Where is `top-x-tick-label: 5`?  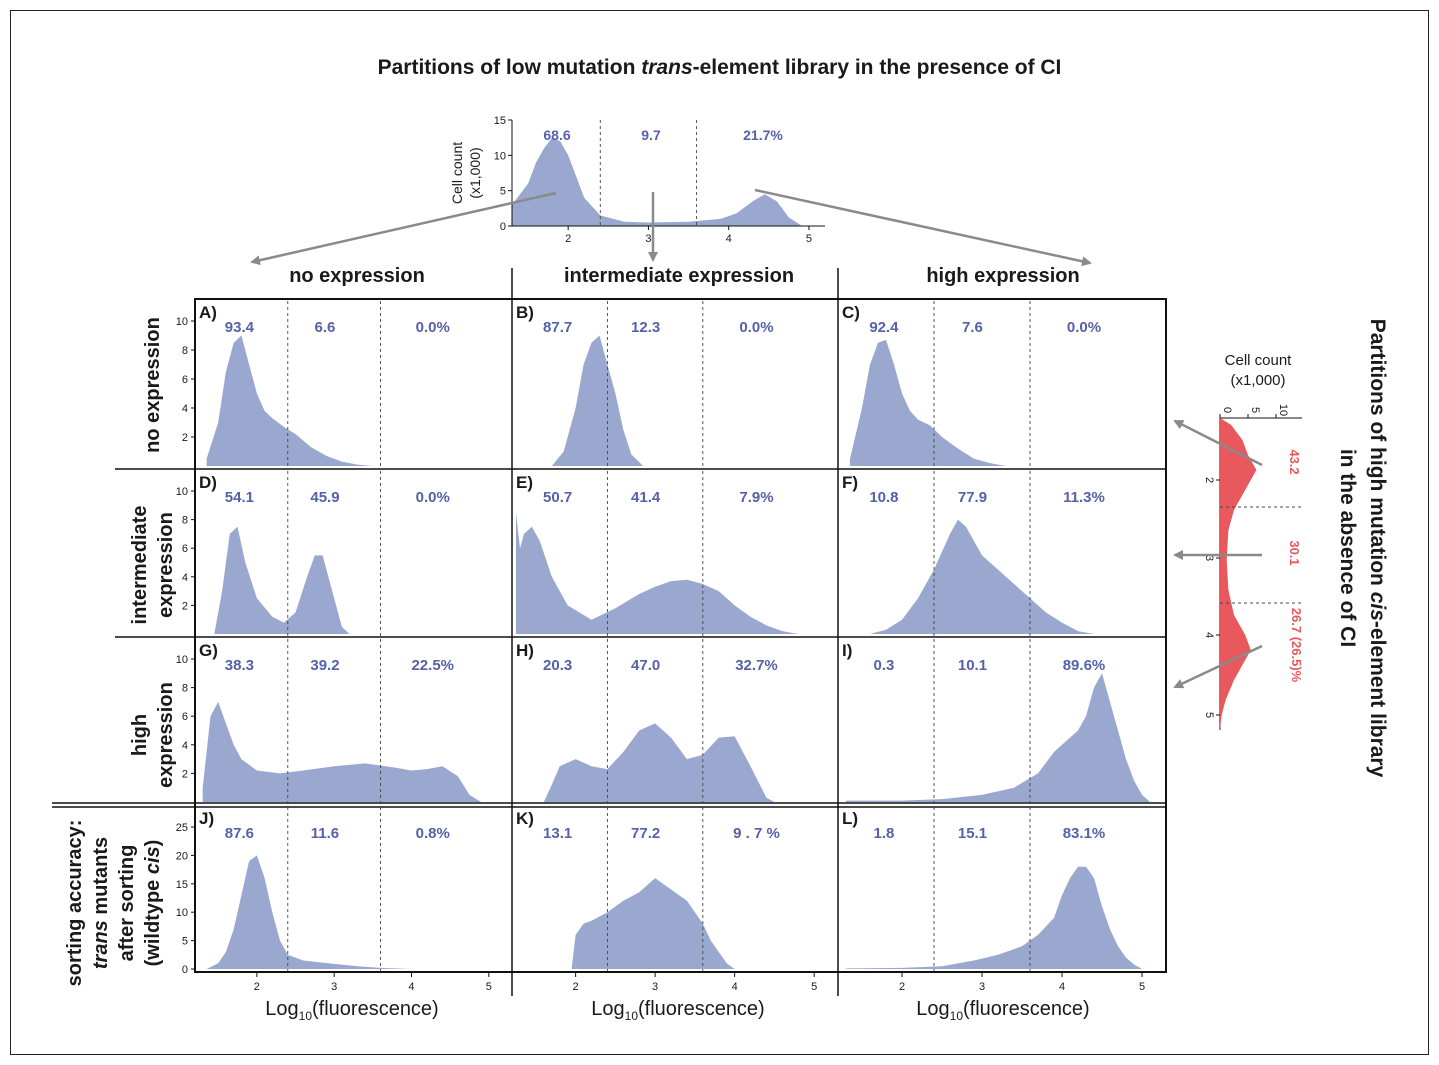
top-x-tick-label: 5 is located at coordinates (809, 239).